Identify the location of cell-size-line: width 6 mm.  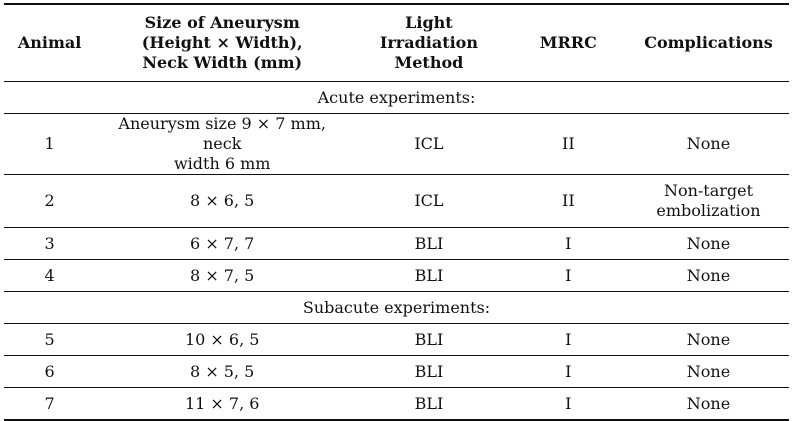
(222, 163).